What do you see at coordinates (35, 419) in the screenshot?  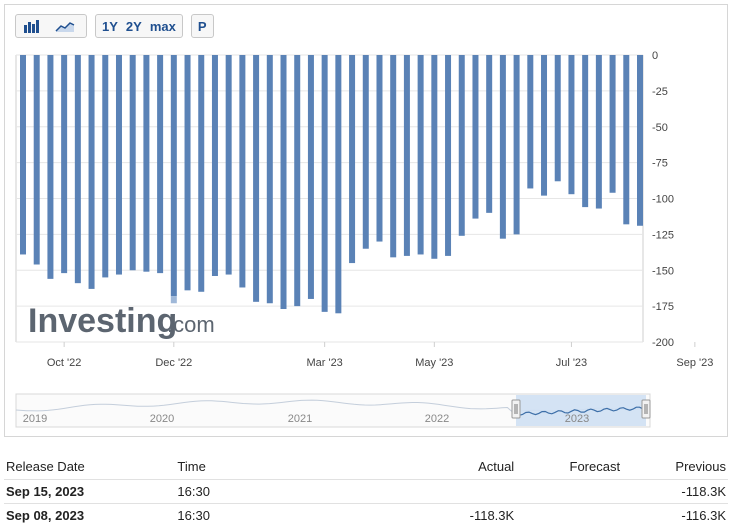 I see `navigator-year-label: 2019` at bounding box center [35, 419].